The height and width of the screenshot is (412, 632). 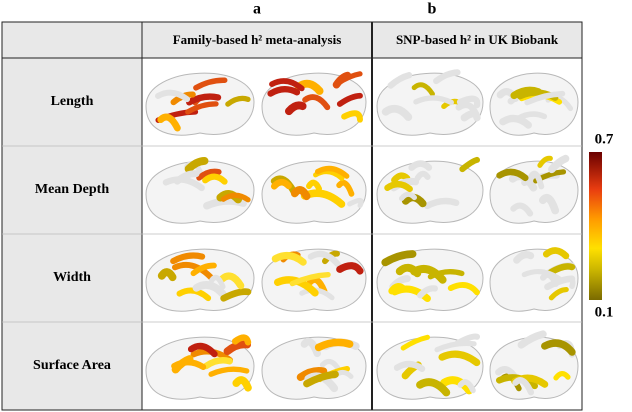 What do you see at coordinates (72, 277) in the screenshot?
I see `row-label: Width` at bounding box center [72, 277].